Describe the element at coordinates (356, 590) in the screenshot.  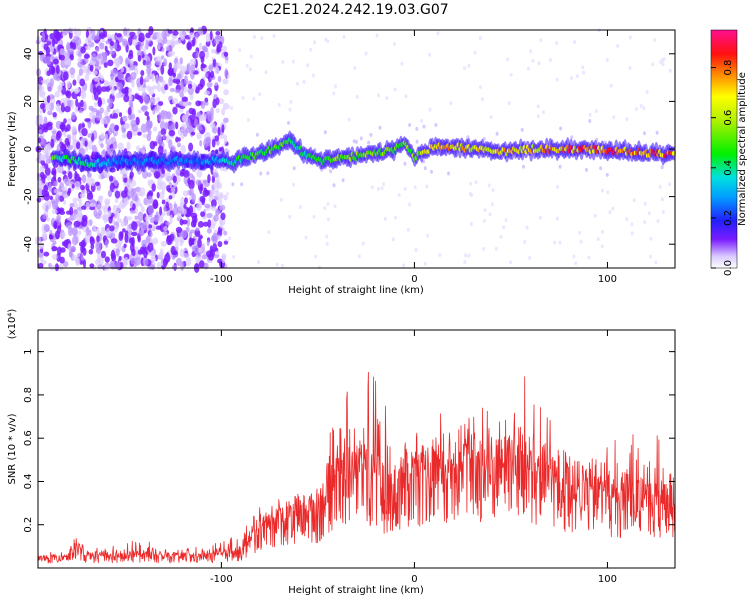
I see `snr-xlabel: Height of straight line (km)` at that location.